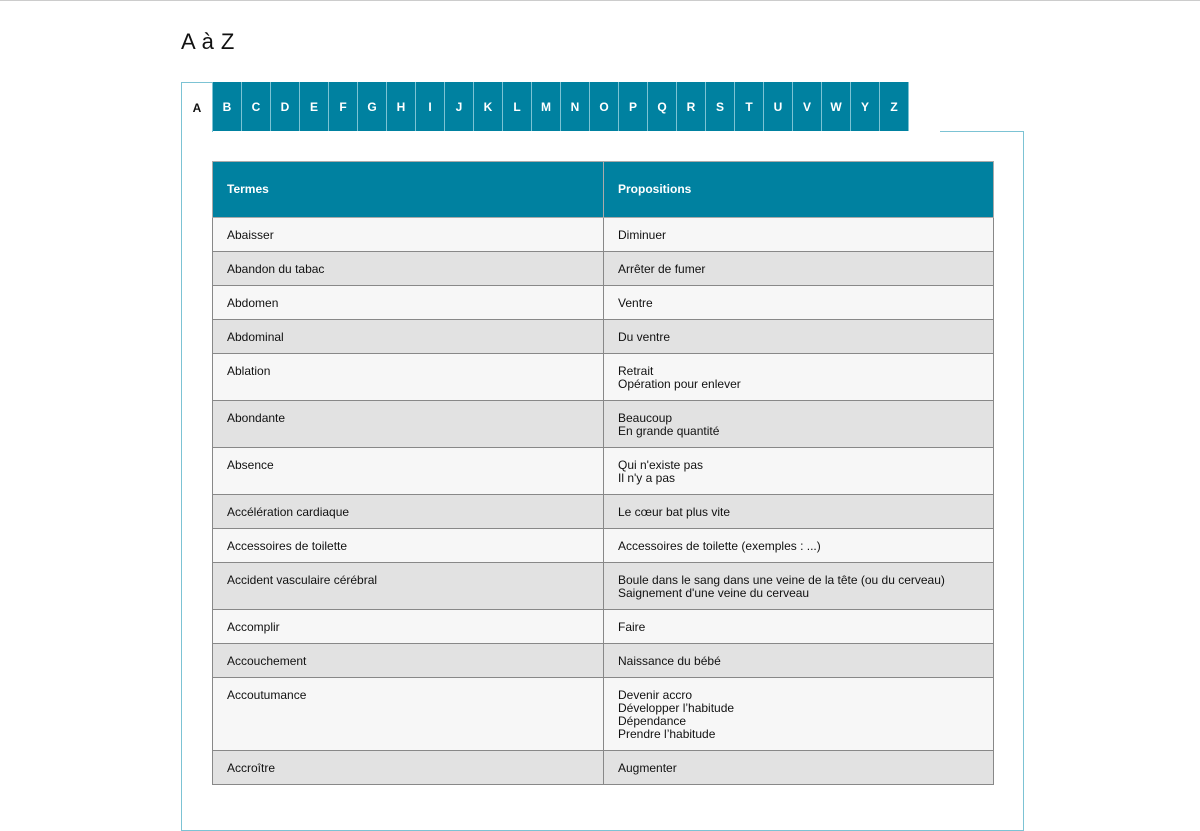  Describe the element at coordinates (197, 107) in the screenshot. I see `tab-a: A` at that location.